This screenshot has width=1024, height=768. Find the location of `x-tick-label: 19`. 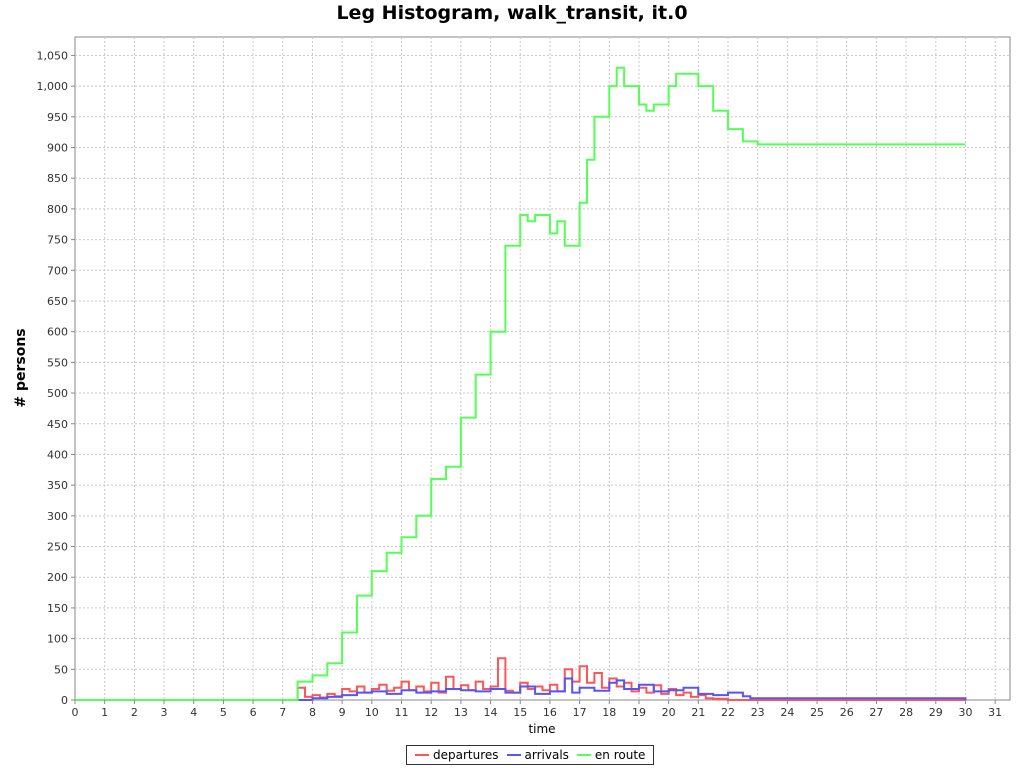

x-tick-label: 19 is located at coordinates (639, 712).